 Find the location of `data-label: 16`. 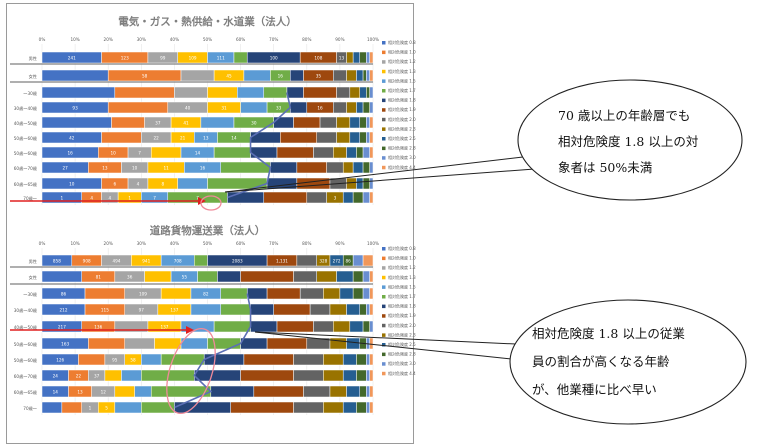

data-label: 16 is located at coordinates (281, 75).